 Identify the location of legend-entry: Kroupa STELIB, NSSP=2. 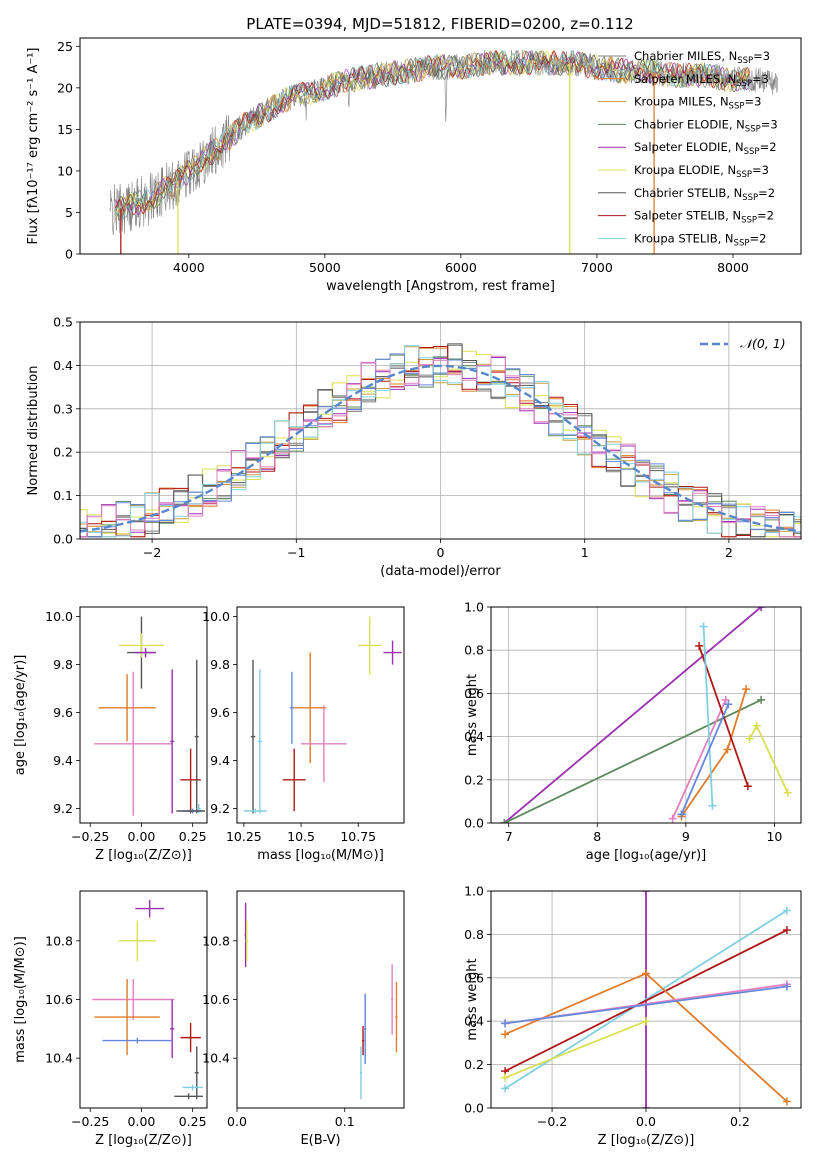
(700, 239).